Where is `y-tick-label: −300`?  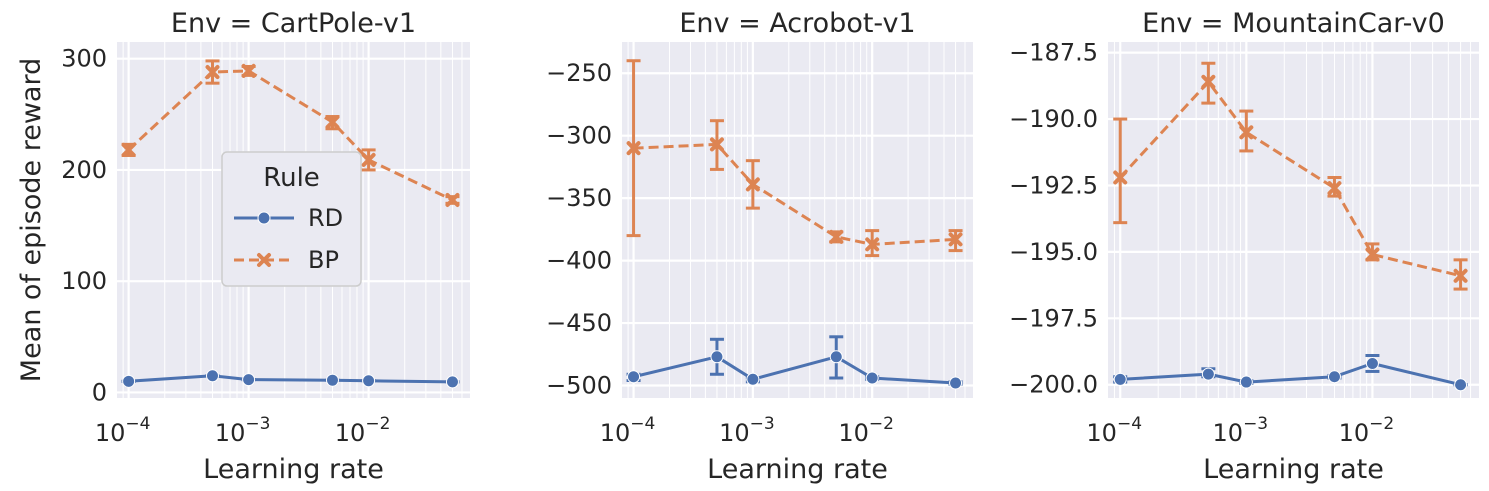
y-tick-label: −300 is located at coordinates (579, 136).